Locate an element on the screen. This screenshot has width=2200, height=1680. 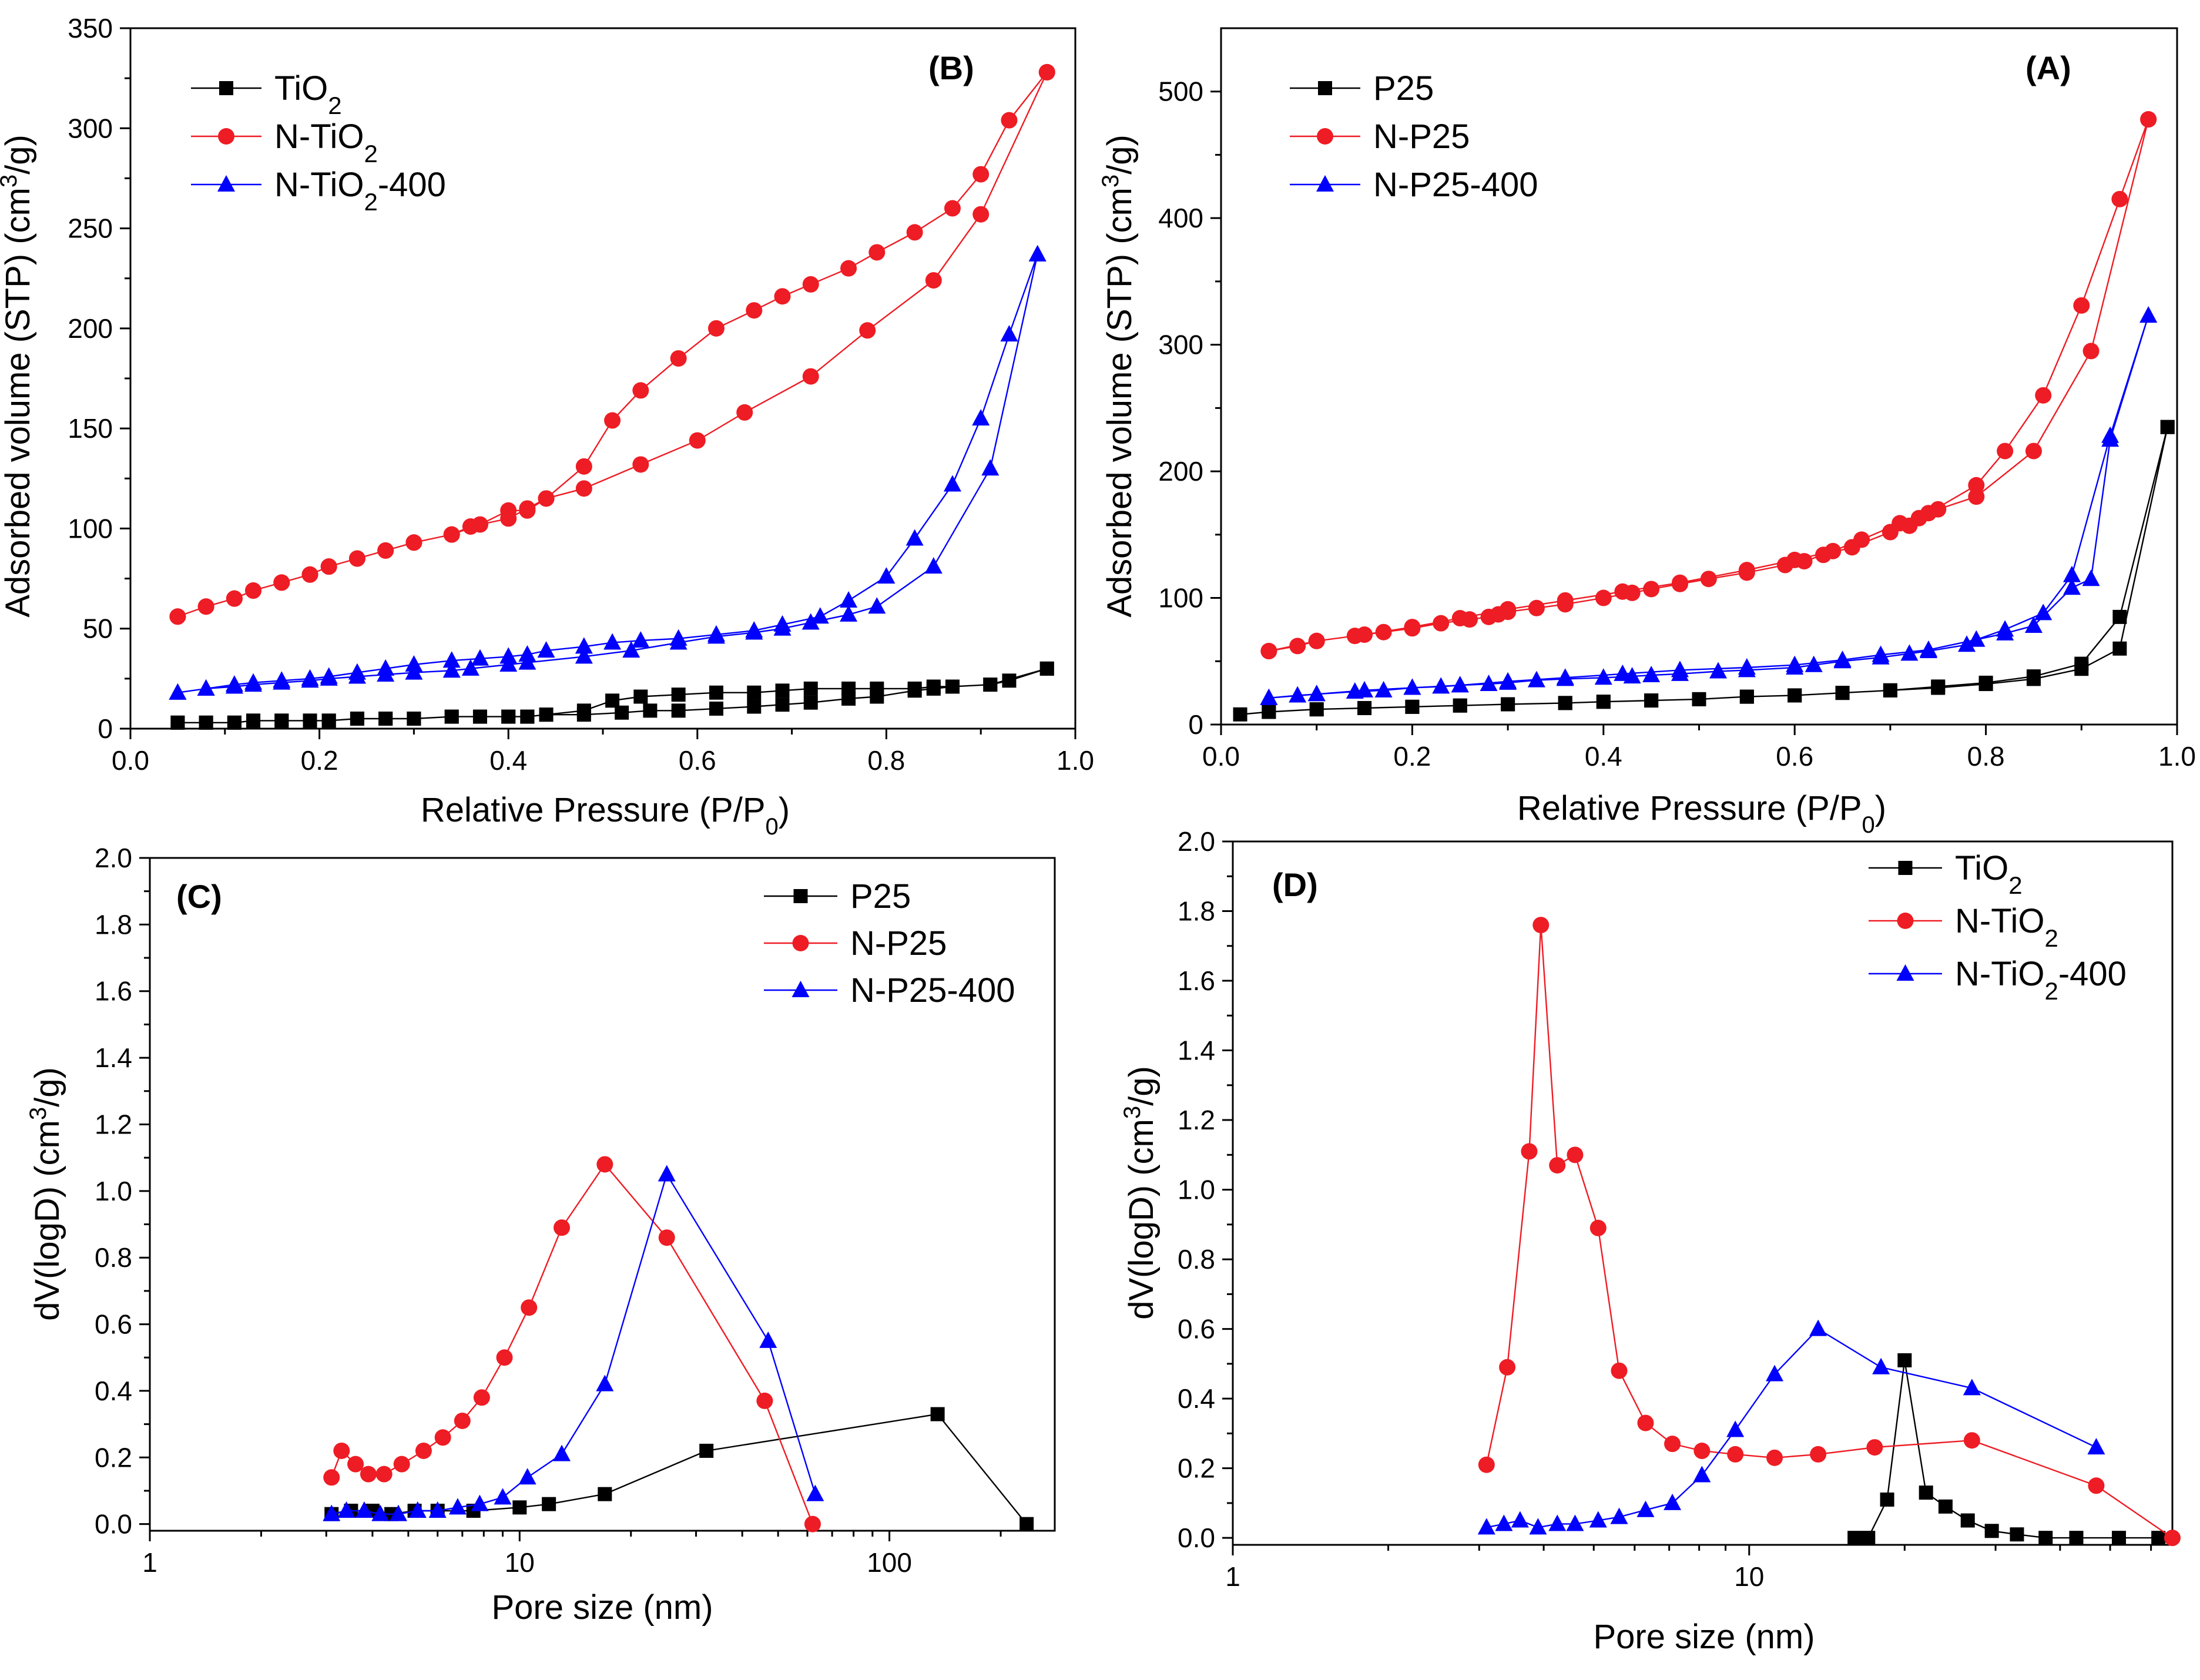
series-n-p25 is located at coordinates (1708, 385).